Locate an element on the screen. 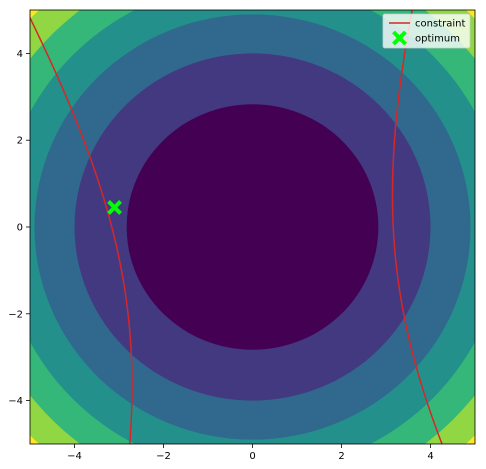 This screenshot has width=486, height=469. constraint-curve-right-branch is located at coordinates (417, 227).